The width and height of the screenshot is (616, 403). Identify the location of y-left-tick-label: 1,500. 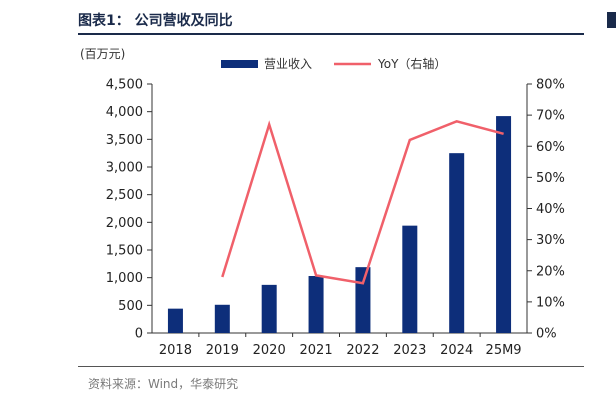
(124, 251).